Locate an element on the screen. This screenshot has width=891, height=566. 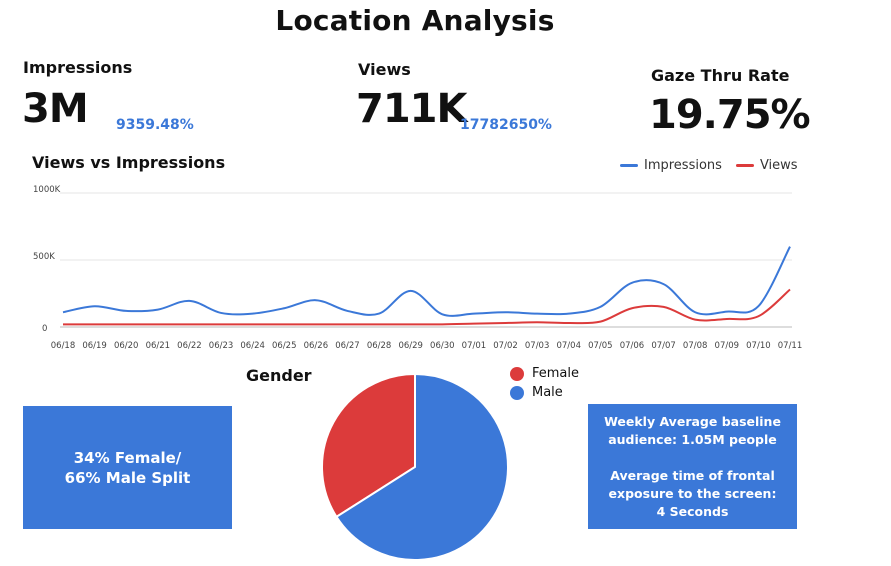
x-tick-label: 06/30 is located at coordinates (442, 346).